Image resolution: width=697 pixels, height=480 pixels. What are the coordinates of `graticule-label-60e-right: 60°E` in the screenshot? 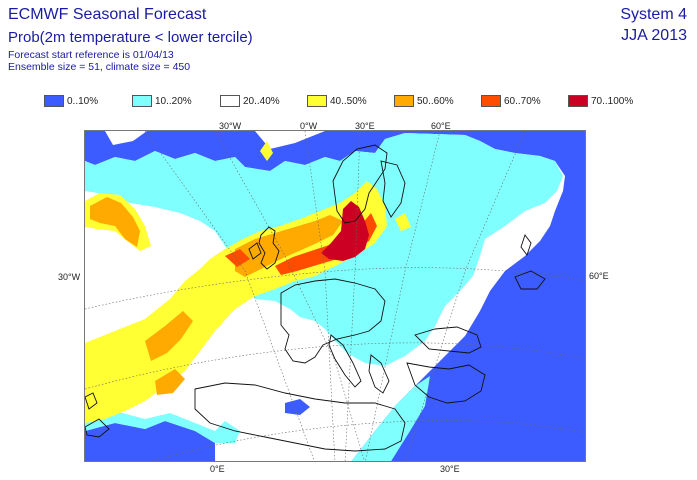 It's located at (599, 276).